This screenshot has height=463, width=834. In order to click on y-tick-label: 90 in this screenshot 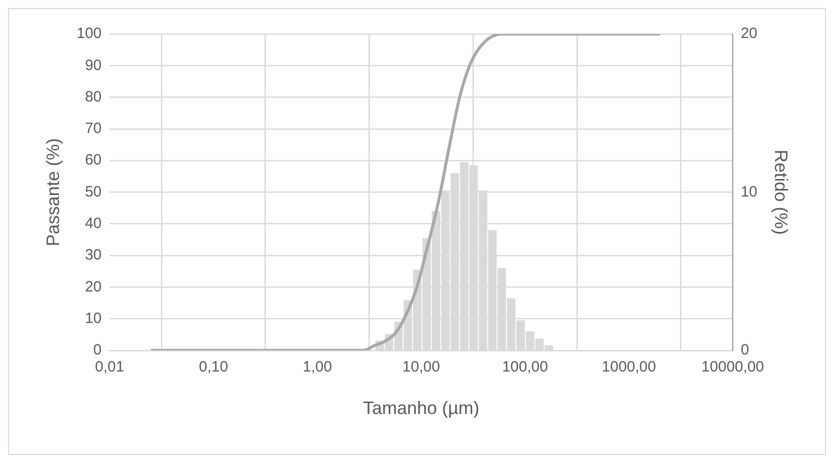, I will do `click(93, 65)`.